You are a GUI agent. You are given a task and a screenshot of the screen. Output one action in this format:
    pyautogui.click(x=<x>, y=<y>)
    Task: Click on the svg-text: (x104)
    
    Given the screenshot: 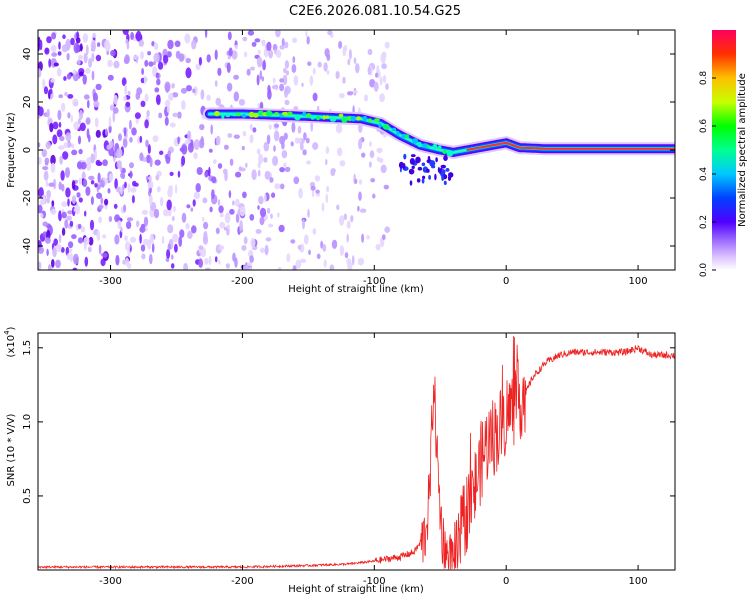 What is the action you would take?
    pyautogui.click(x=10, y=341)
    